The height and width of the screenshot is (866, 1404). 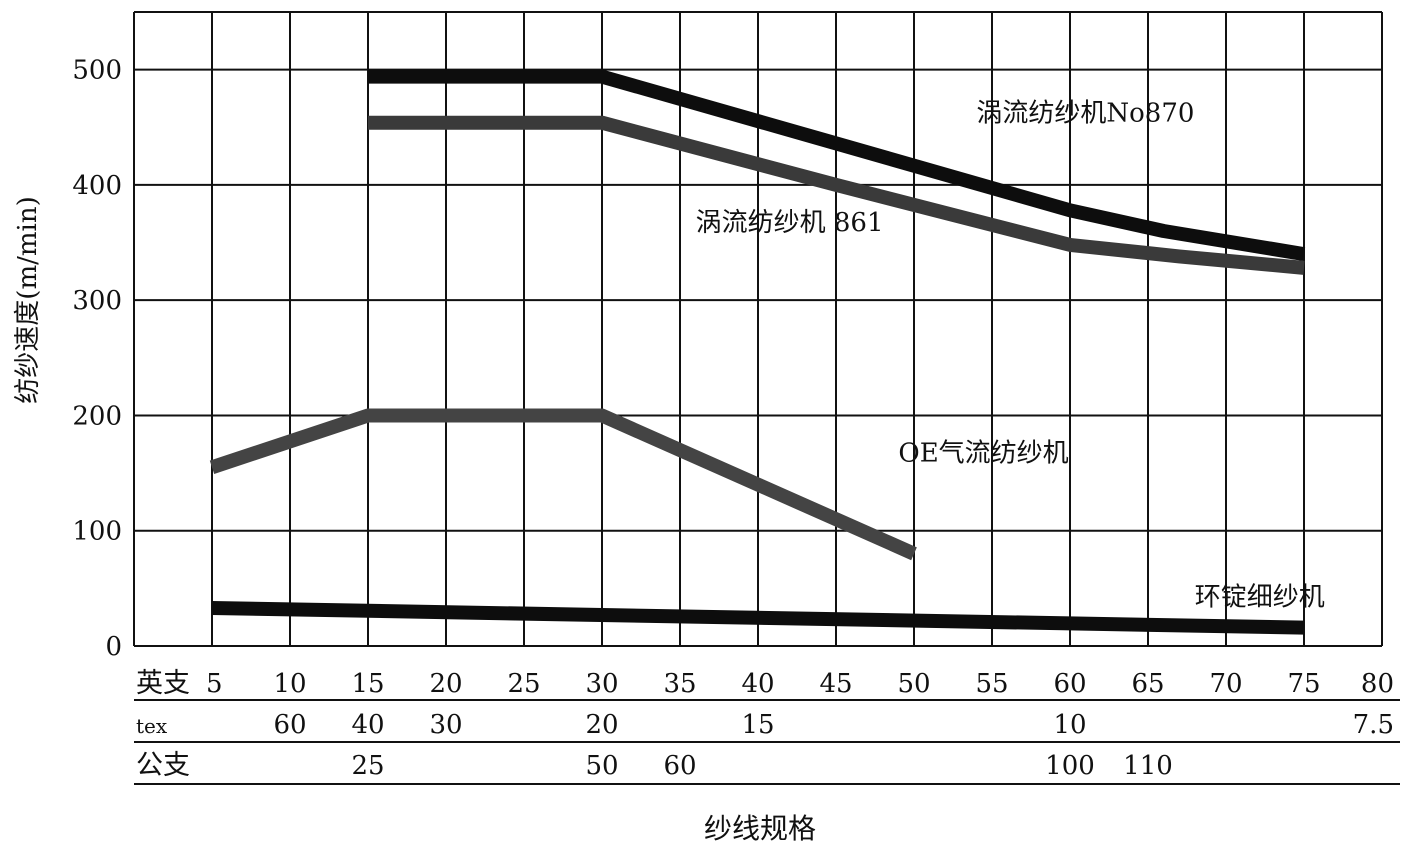 I want to click on series-label-1: 涡流纺纱机 861, so click(x=790, y=223).